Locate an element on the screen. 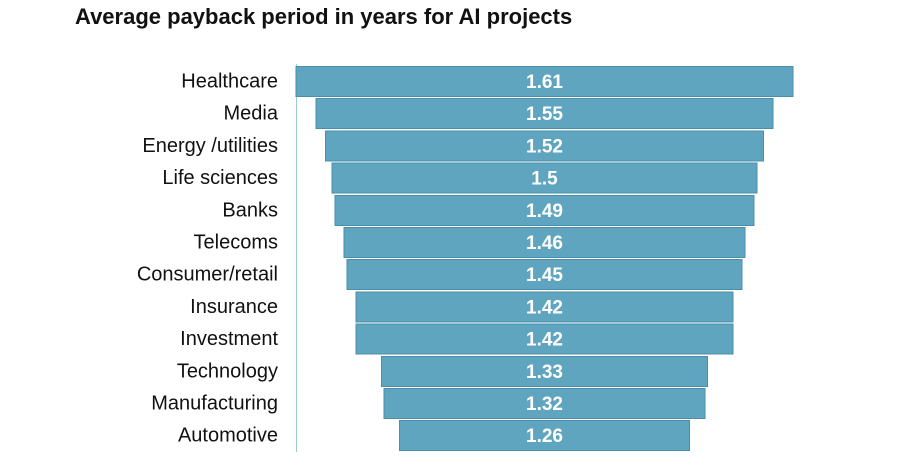  category-label: Consumer/retail is located at coordinates (207, 275).